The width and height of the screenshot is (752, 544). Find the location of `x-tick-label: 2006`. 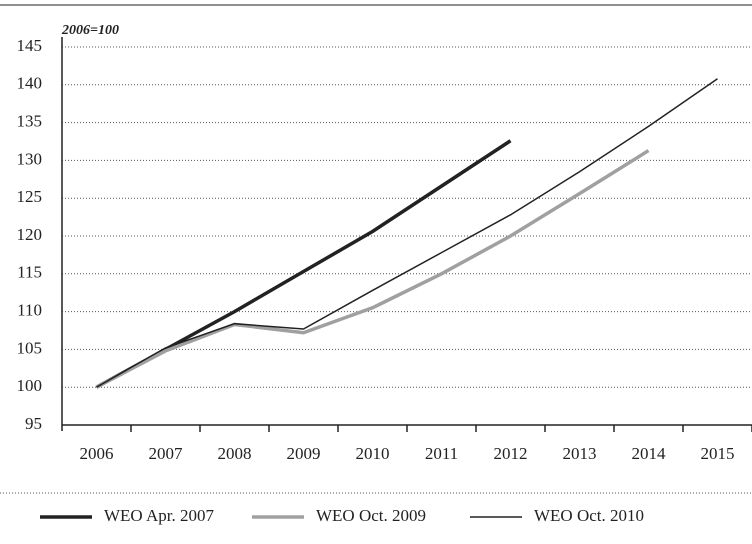

x-tick-label: 2006 is located at coordinates (97, 453).